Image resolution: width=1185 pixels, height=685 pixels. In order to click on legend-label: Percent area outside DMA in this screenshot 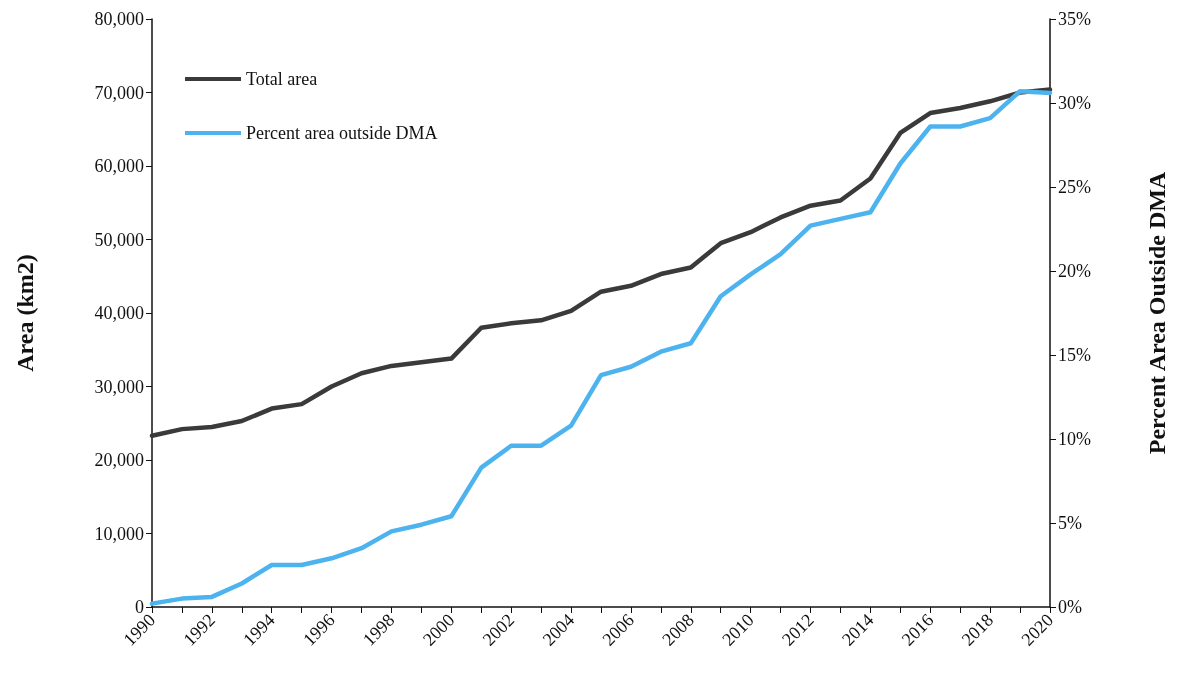, I will do `click(342, 133)`.